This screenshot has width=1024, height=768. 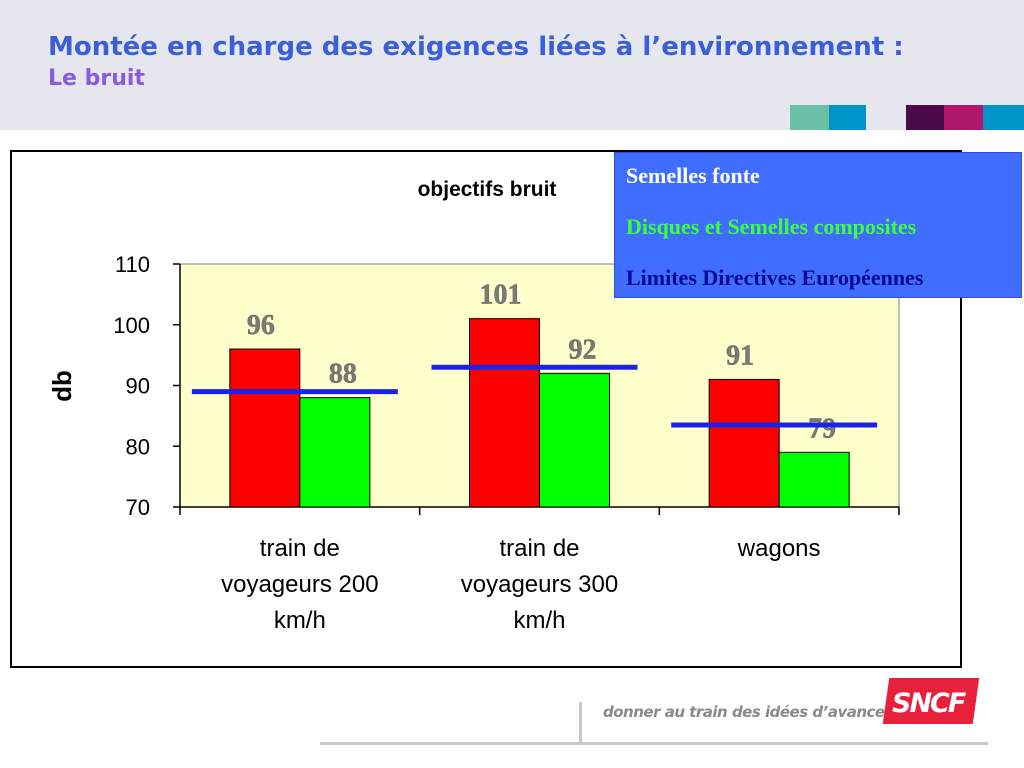 I want to click on data-label: 92, so click(x=583, y=349).